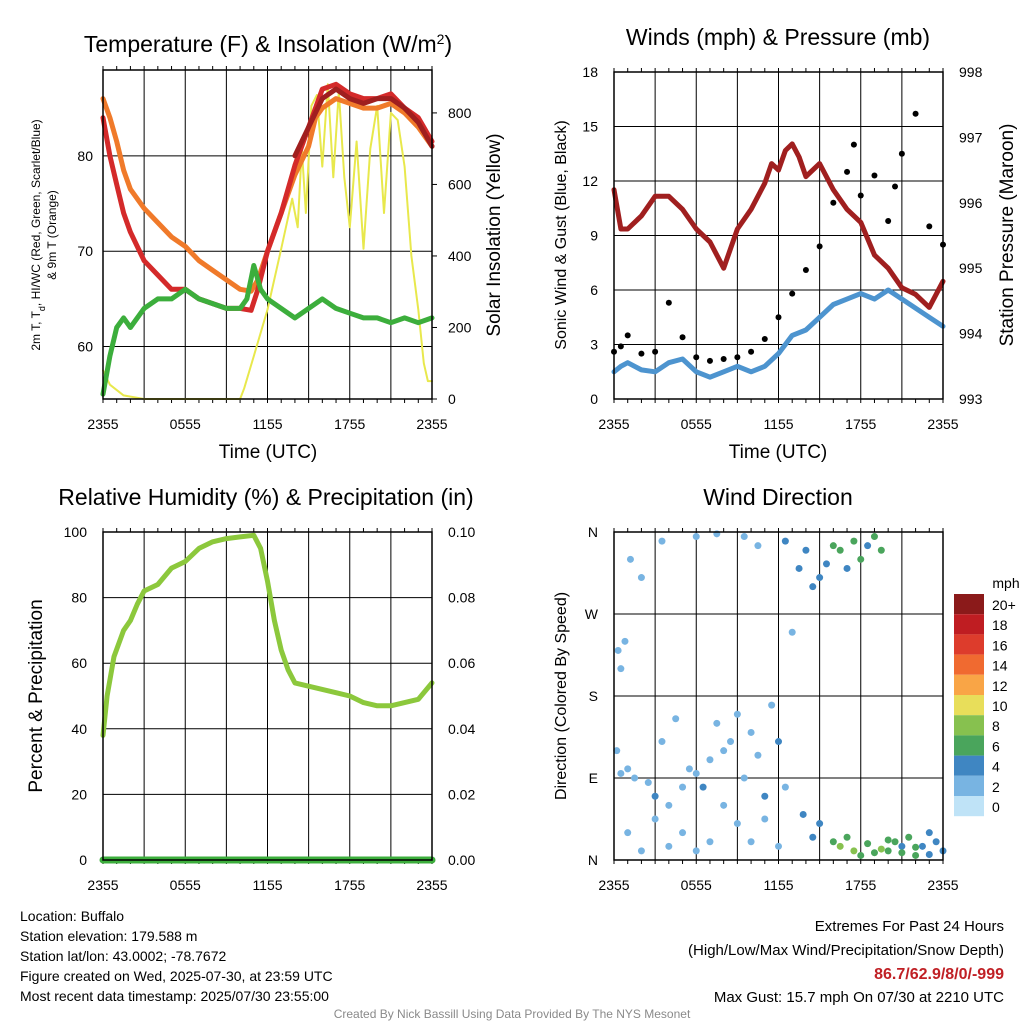  Describe the element at coordinates (36, 695) in the screenshot. I see `humidity-y-label: Percent & Precipitation` at that location.